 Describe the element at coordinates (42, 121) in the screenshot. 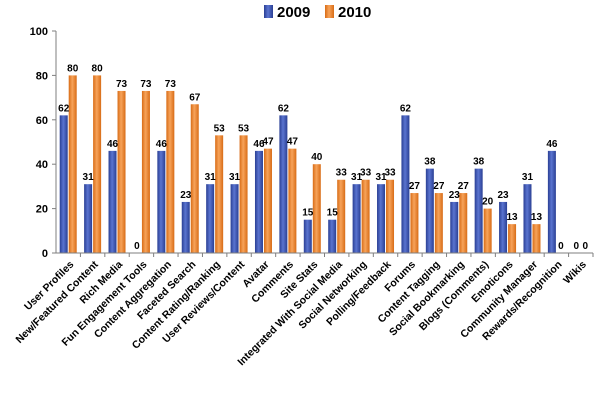

I see `y-tick-label: 60` at that location.